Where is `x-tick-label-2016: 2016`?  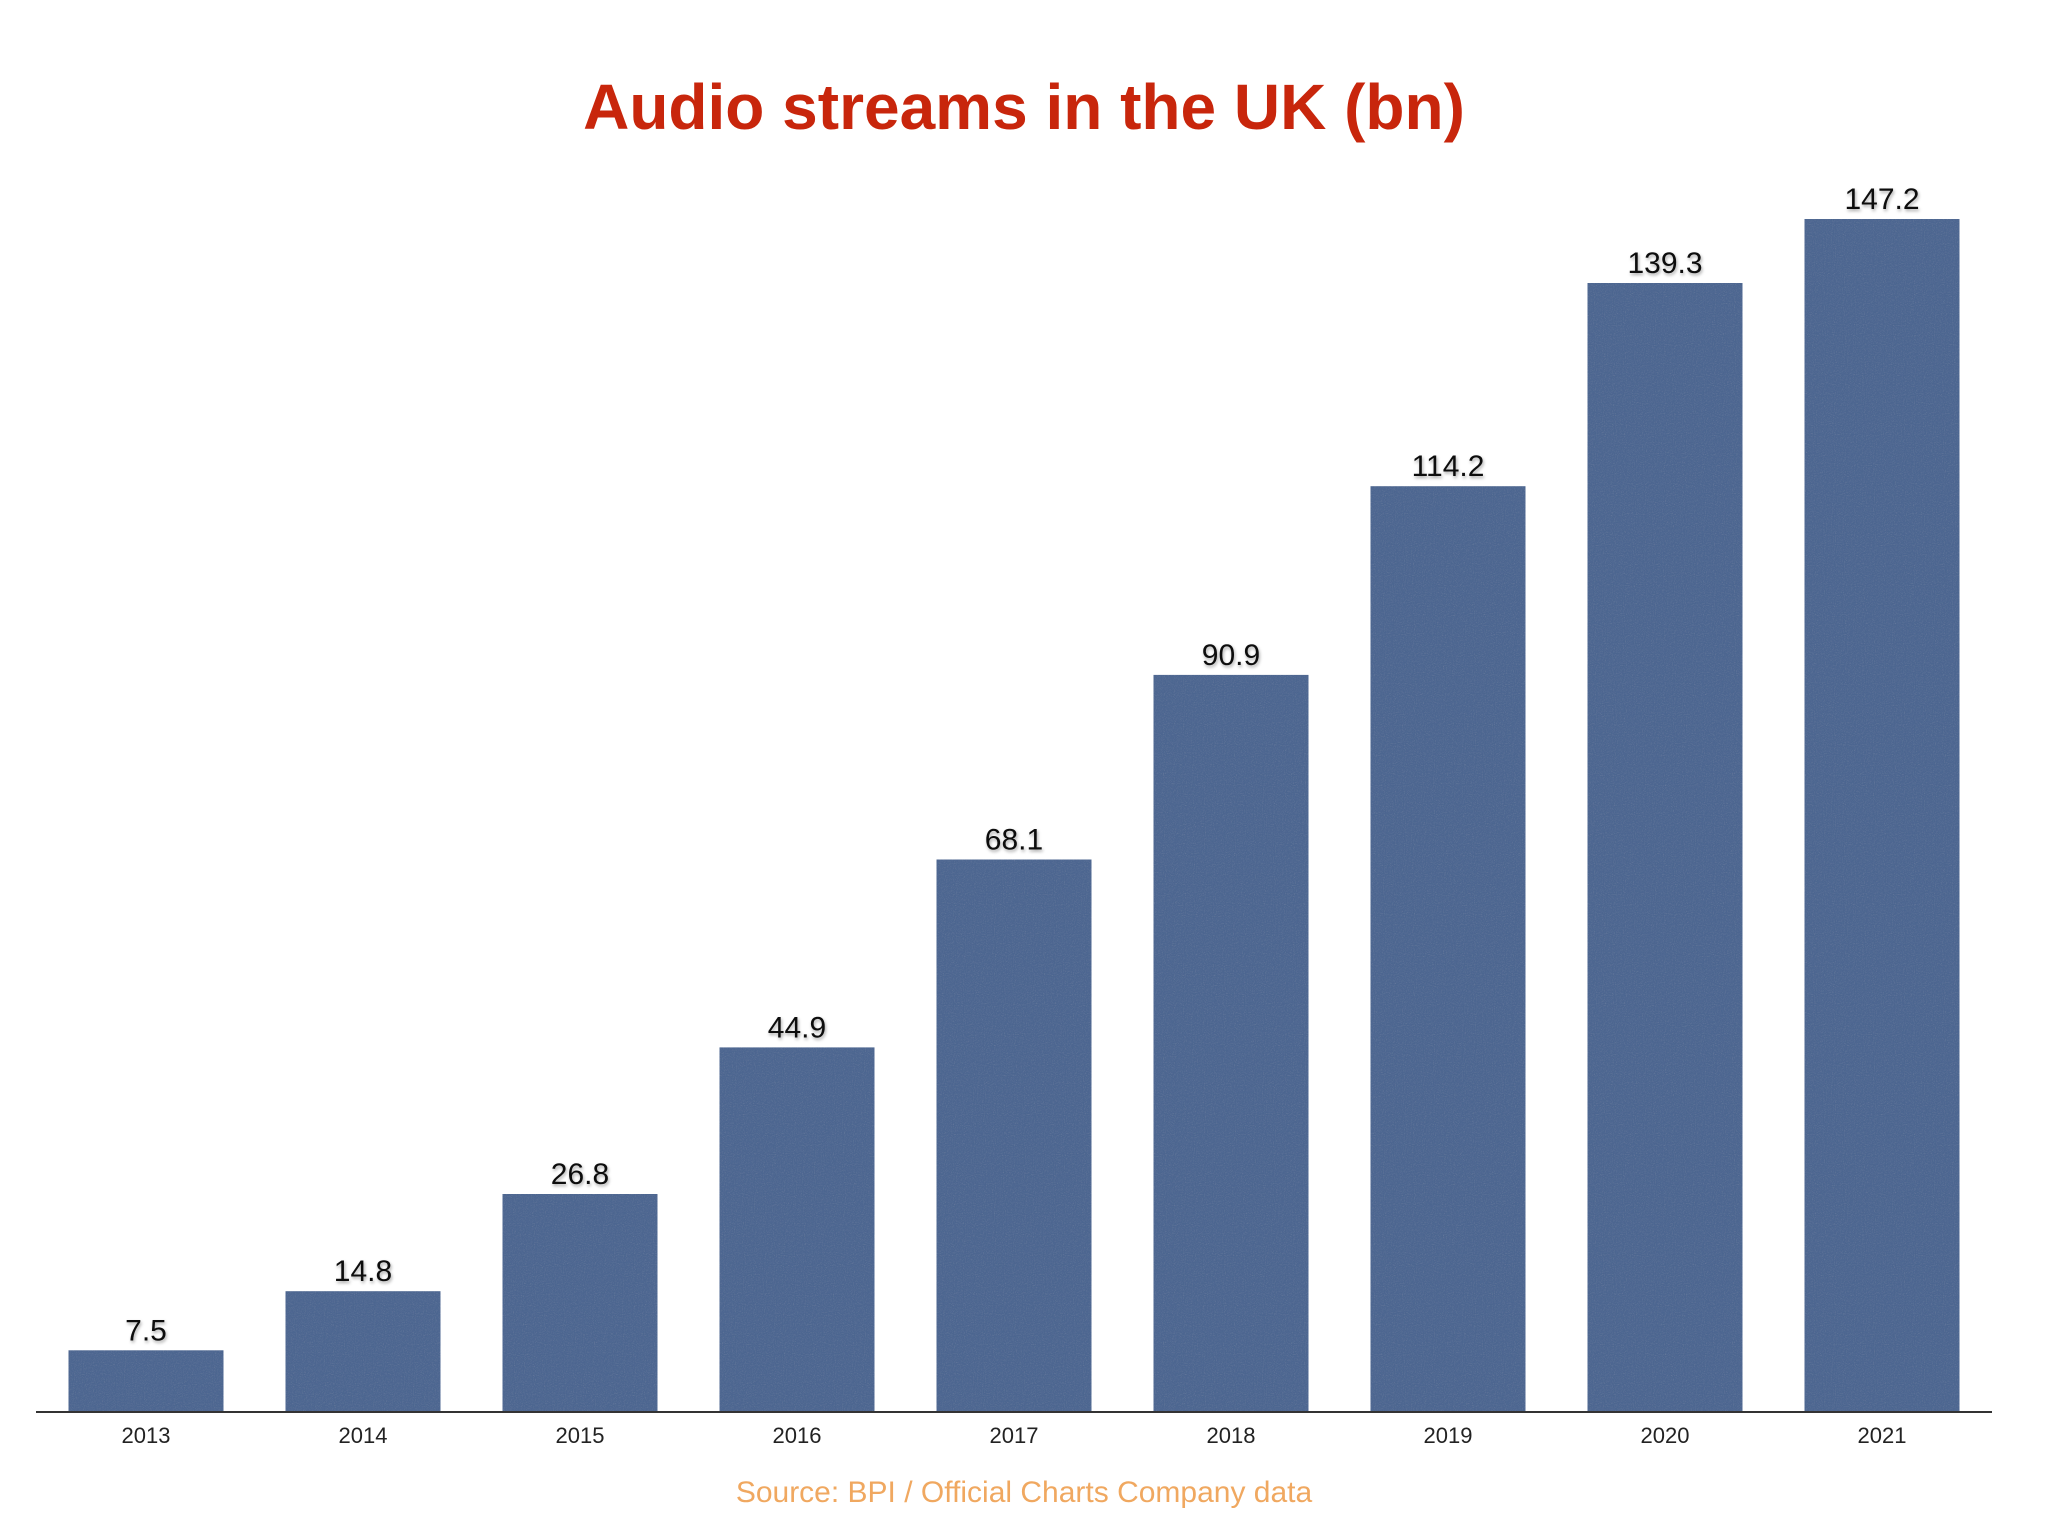
x-tick-label-2016: 2016 is located at coordinates (797, 1435).